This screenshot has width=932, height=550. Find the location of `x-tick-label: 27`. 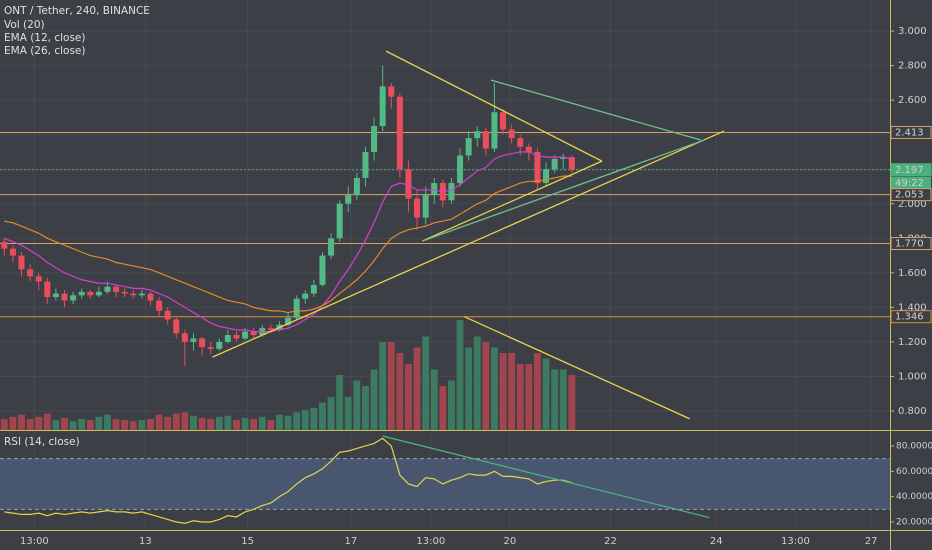

x-tick-label: 27 is located at coordinates (871, 541).